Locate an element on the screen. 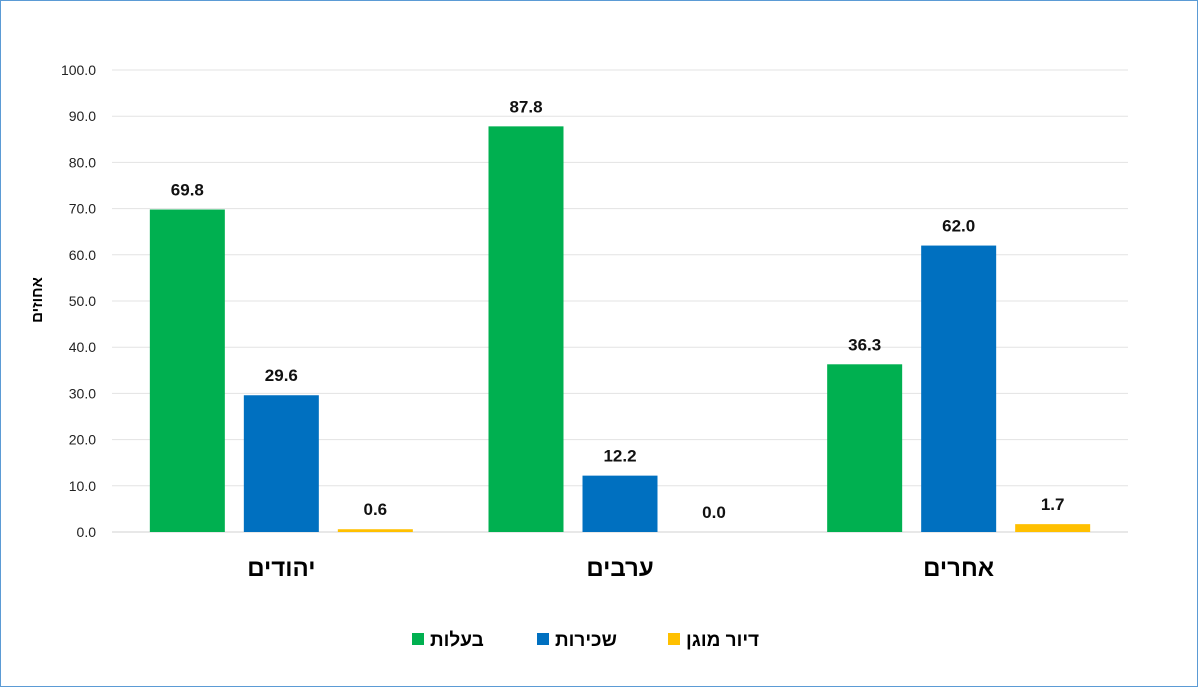  data-label: 0.6 is located at coordinates (376, 509).